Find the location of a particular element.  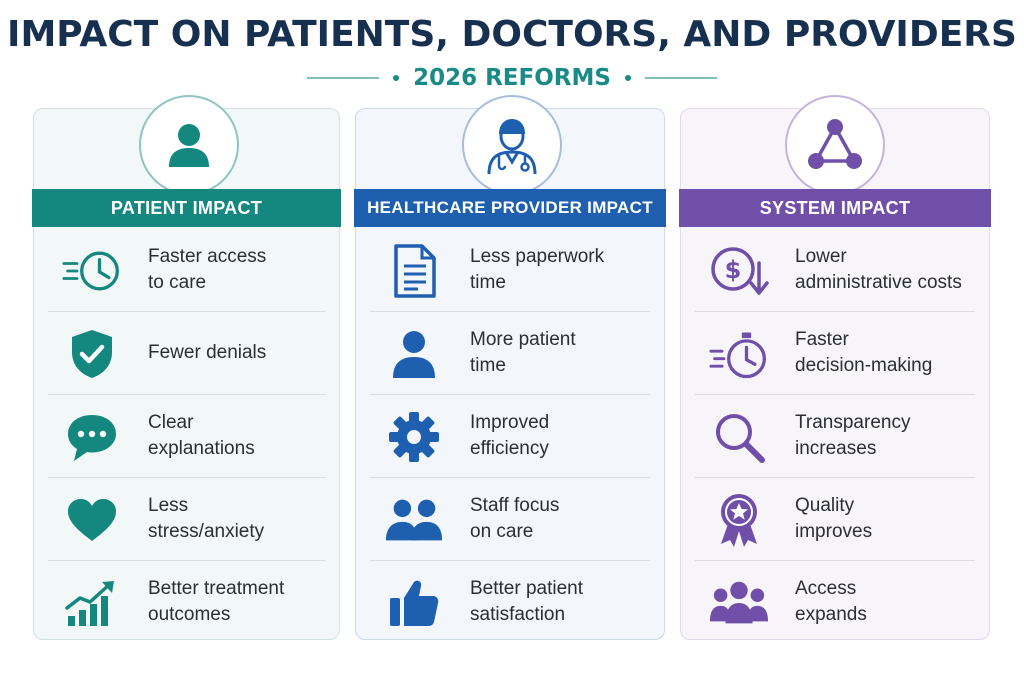

list-item: Fewer denials is located at coordinates (186, 353).